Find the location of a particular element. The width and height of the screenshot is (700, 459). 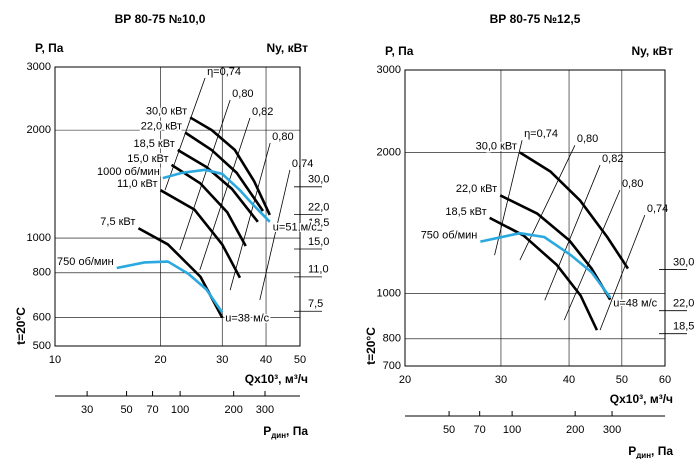

x2-tick-label: 30 is located at coordinates (87, 410).